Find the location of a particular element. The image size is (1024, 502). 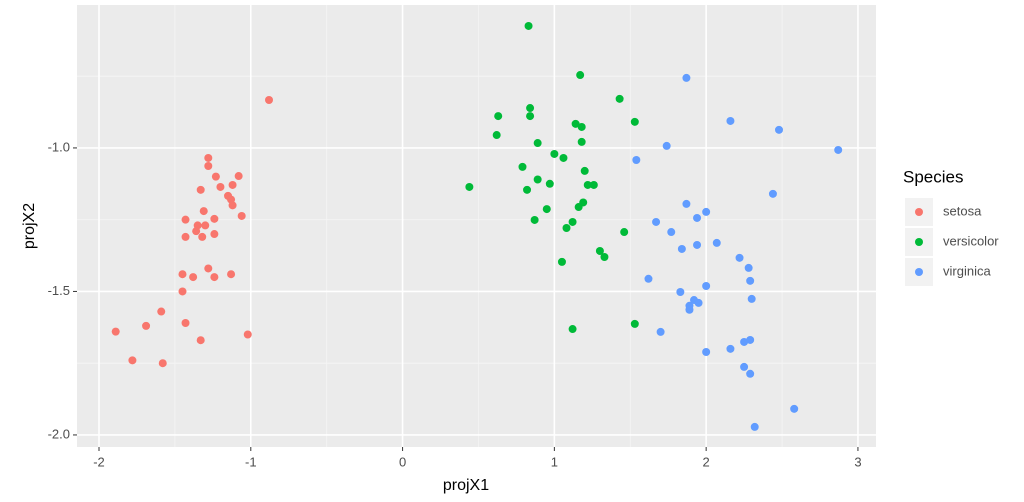

x-tick-label: 2 is located at coordinates (706, 461).